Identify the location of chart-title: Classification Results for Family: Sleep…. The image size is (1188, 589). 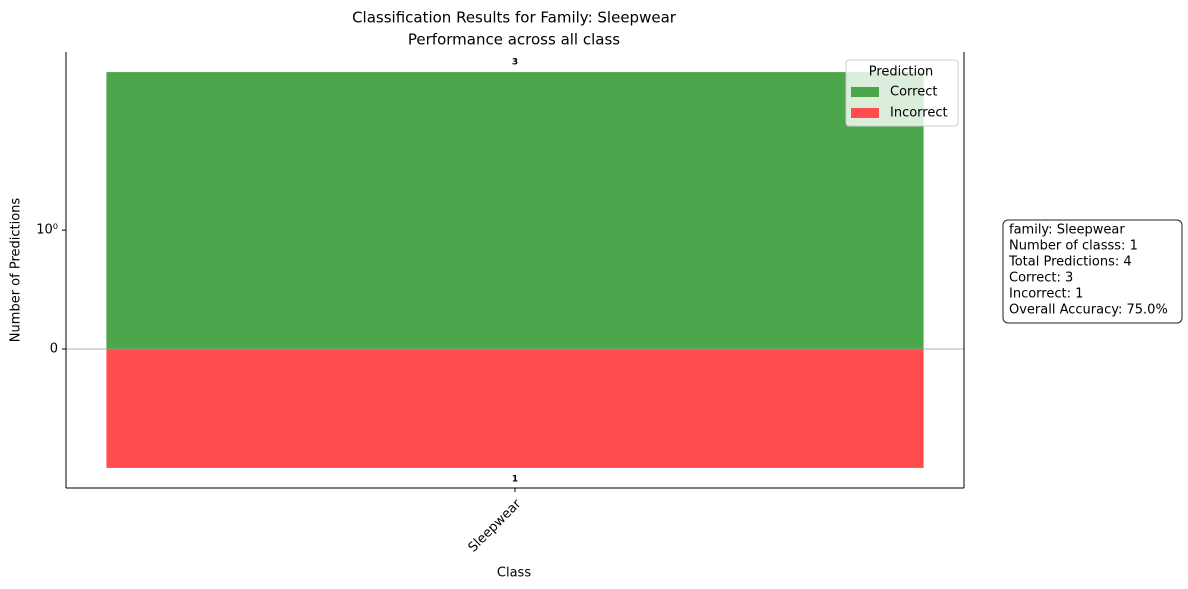
(514, 18).